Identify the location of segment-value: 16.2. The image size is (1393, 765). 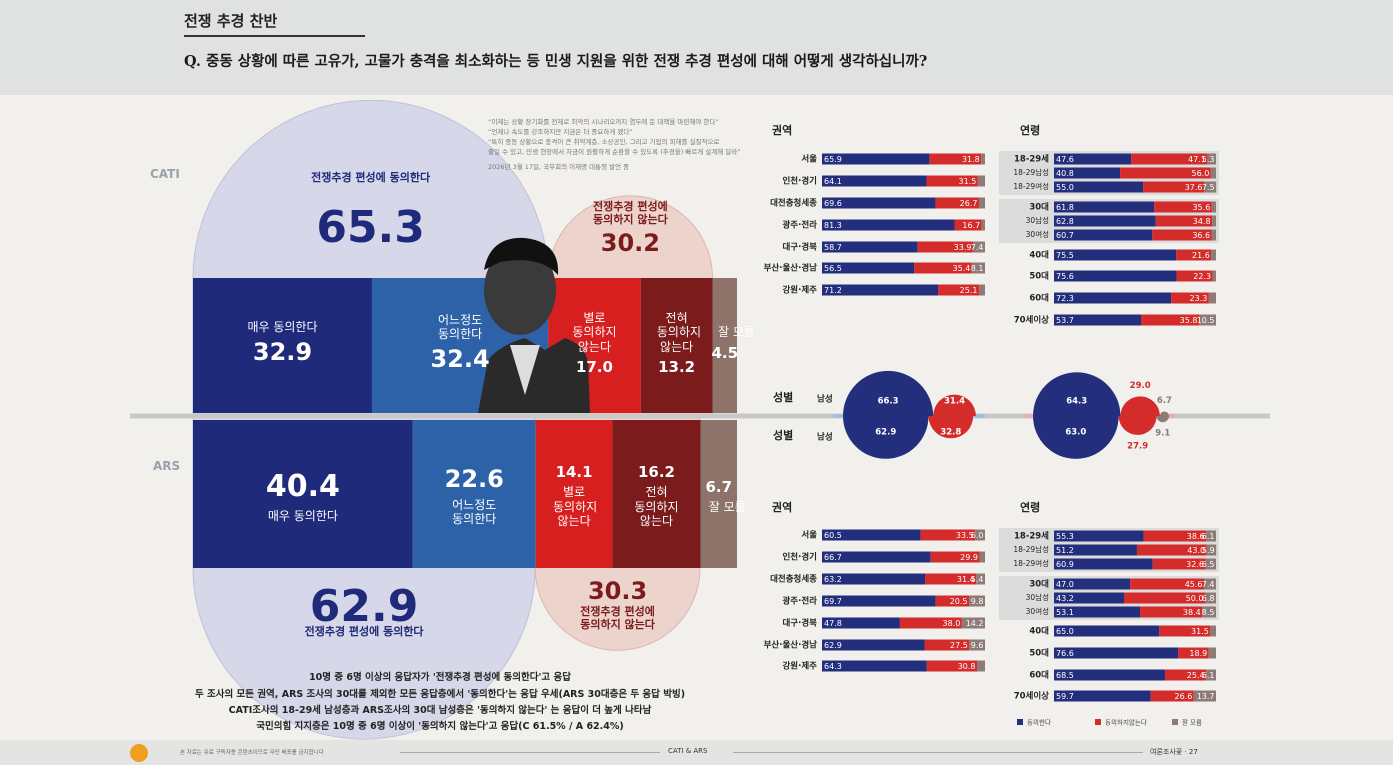
(656, 472).